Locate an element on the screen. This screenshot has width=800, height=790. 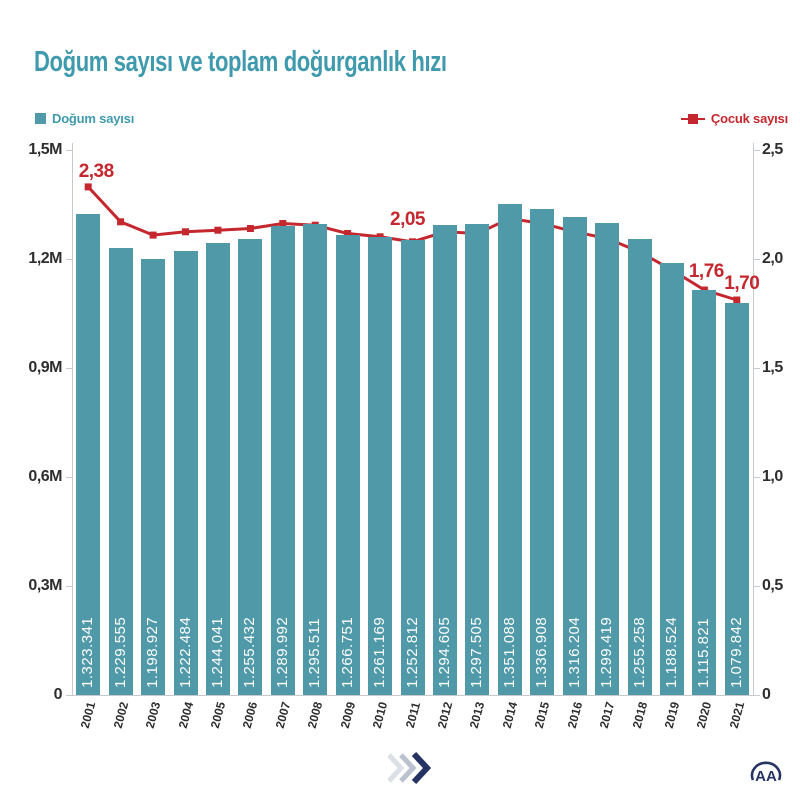
right-axis-tick-label: 2,0 is located at coordinates (772, 258).